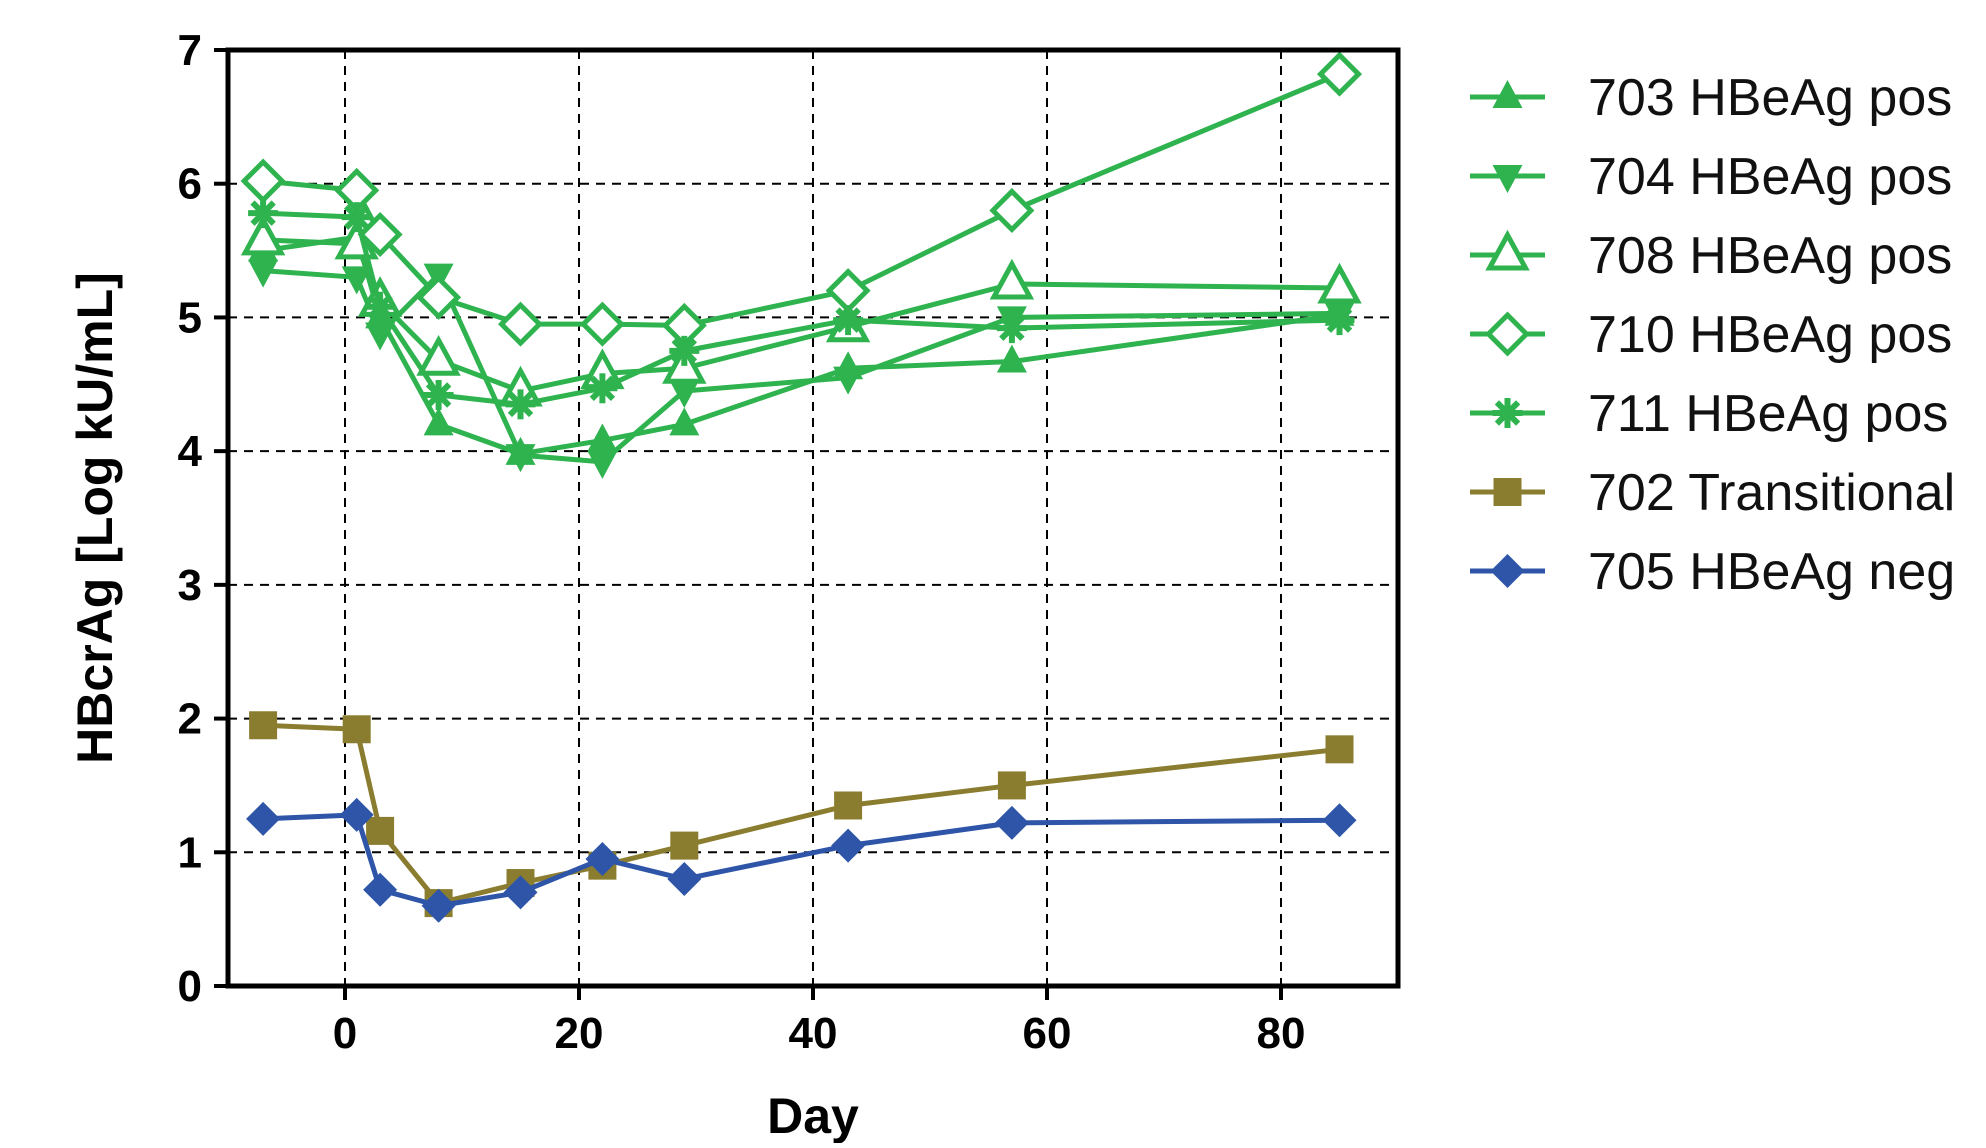  What do you see at coordinates (1770, 177) in the screenshot?
I see `legend-label-1: 704 HBeAg pos` at bounding box center [1770, 177].